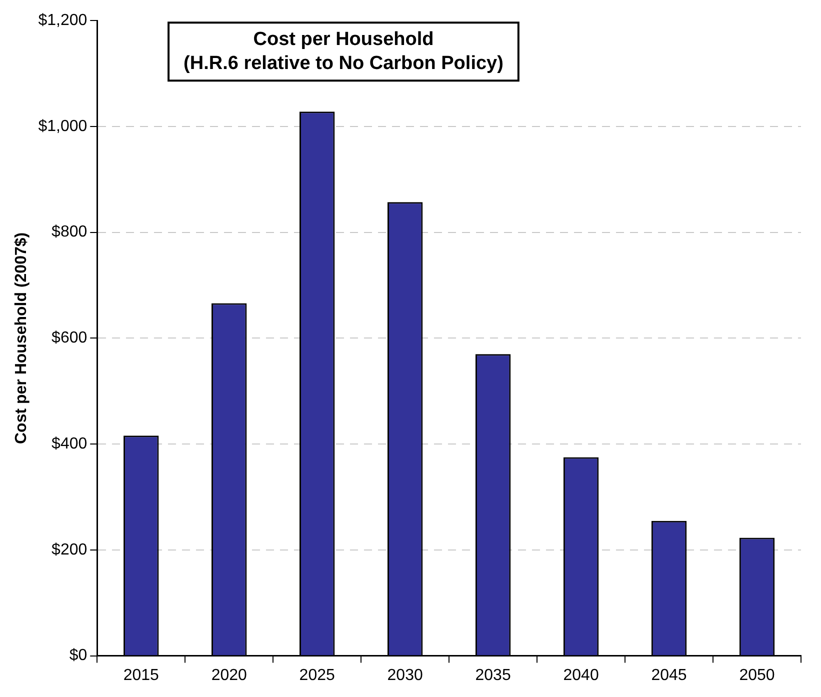 The width and height of the screenshot is (821, 697). What do you see at coordinates (63, 126) in the screenshot?
I see `y-tick-label: $1,000` at bounding box center [63, 126].